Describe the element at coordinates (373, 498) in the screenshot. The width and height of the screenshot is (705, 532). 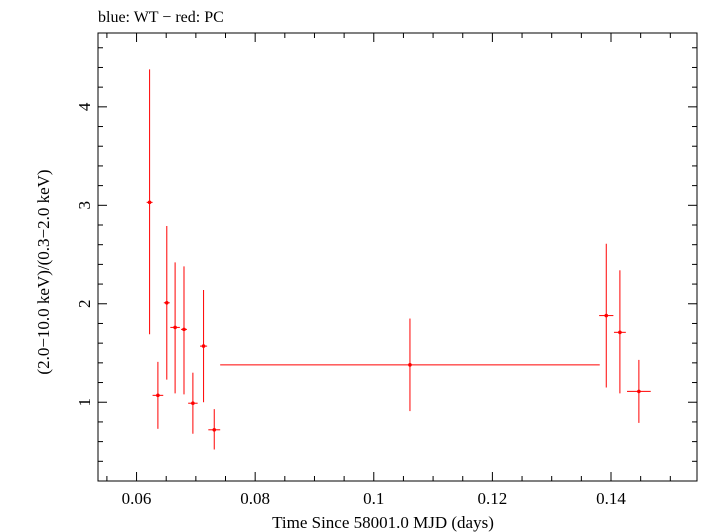
I see `x-tick-label: 0.1` at that location.